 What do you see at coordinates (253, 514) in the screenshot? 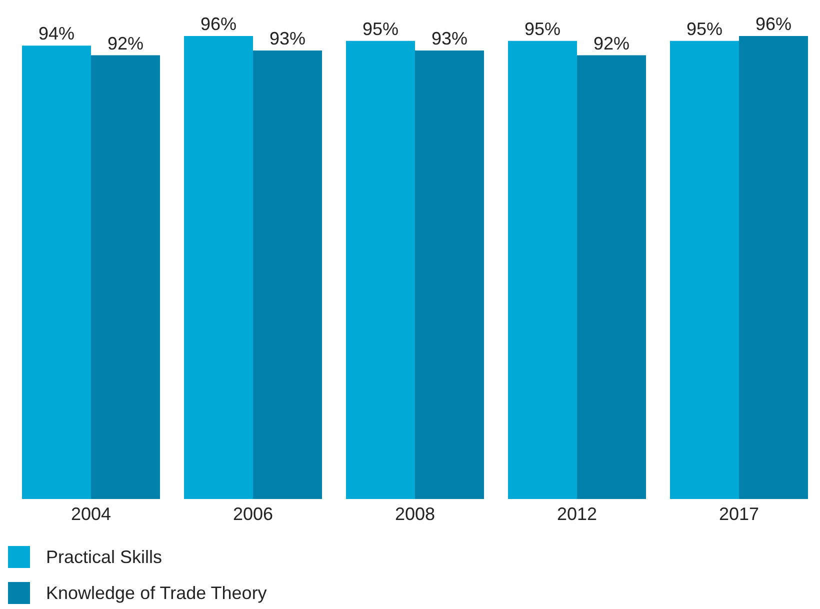
I see `x-tick-label: 2006` at bounding box center [253, 514].